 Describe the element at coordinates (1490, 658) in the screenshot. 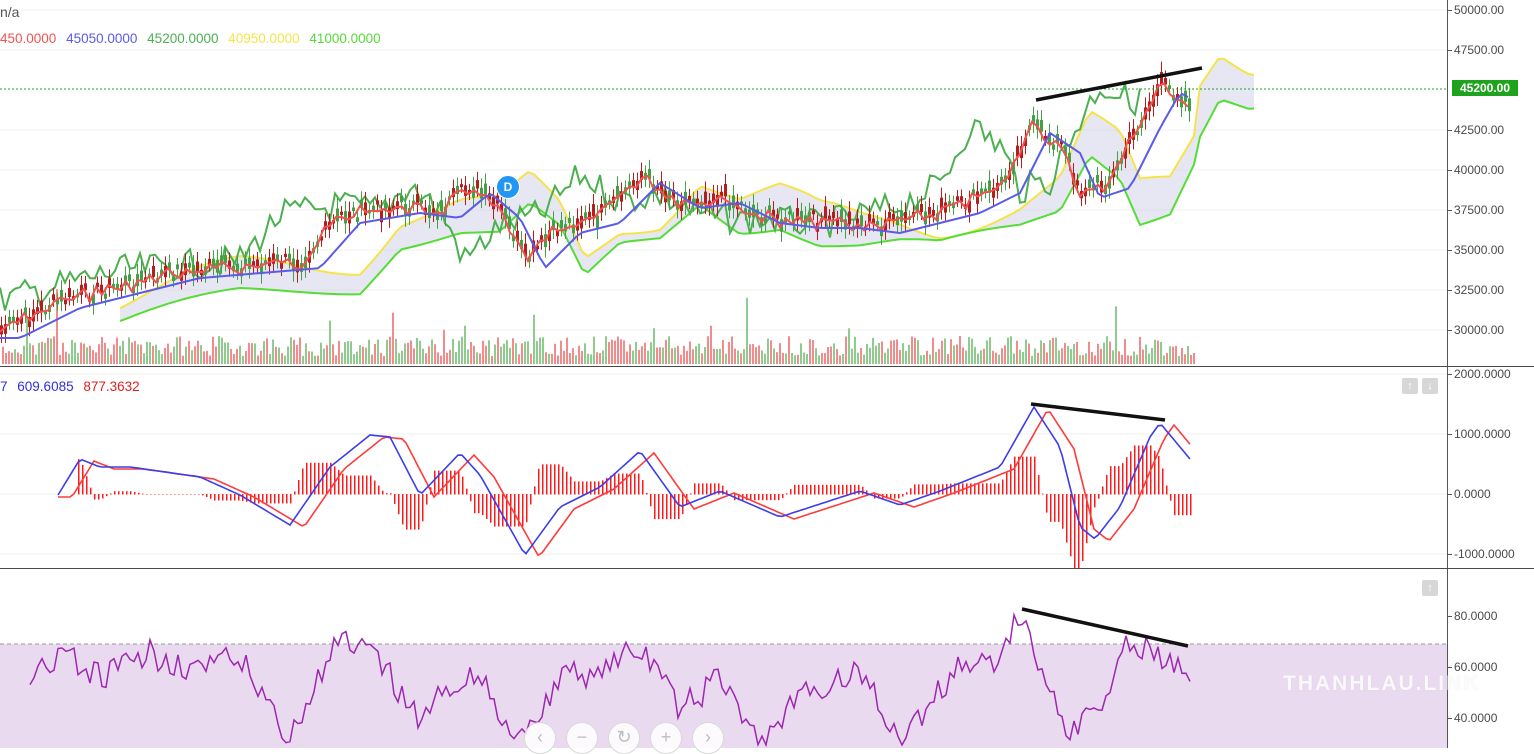

I see `rsi-axis: 80.0000 60.0000 40.0000` at that location.